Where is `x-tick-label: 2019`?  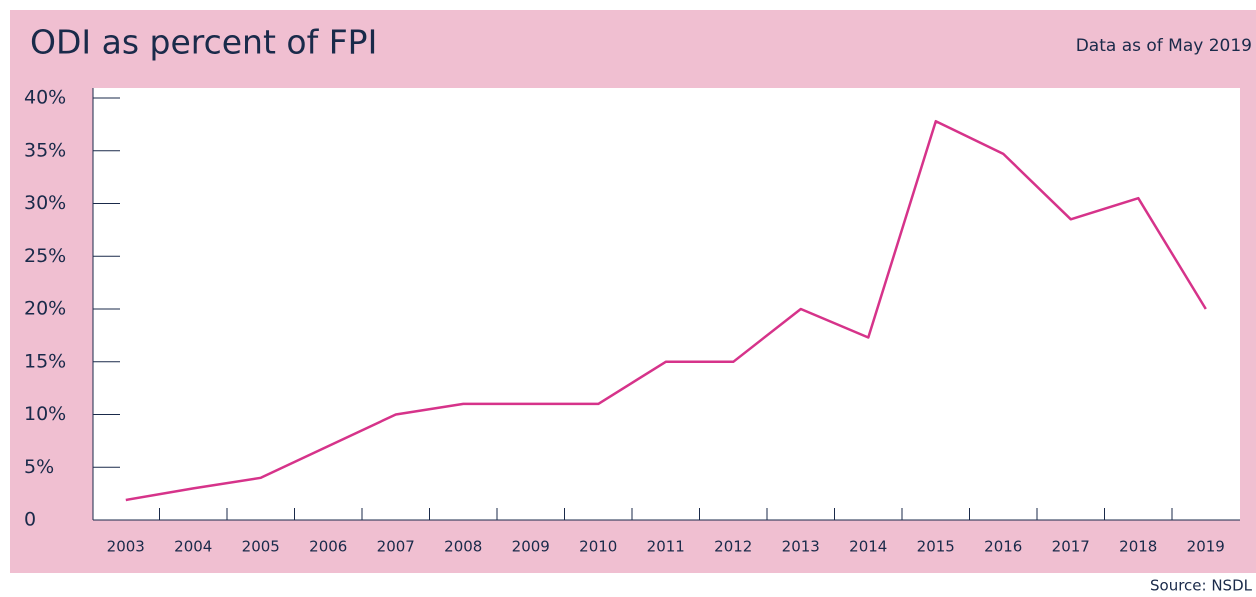
x-tick-label: 2019 is located at coordinates (1206, 547).